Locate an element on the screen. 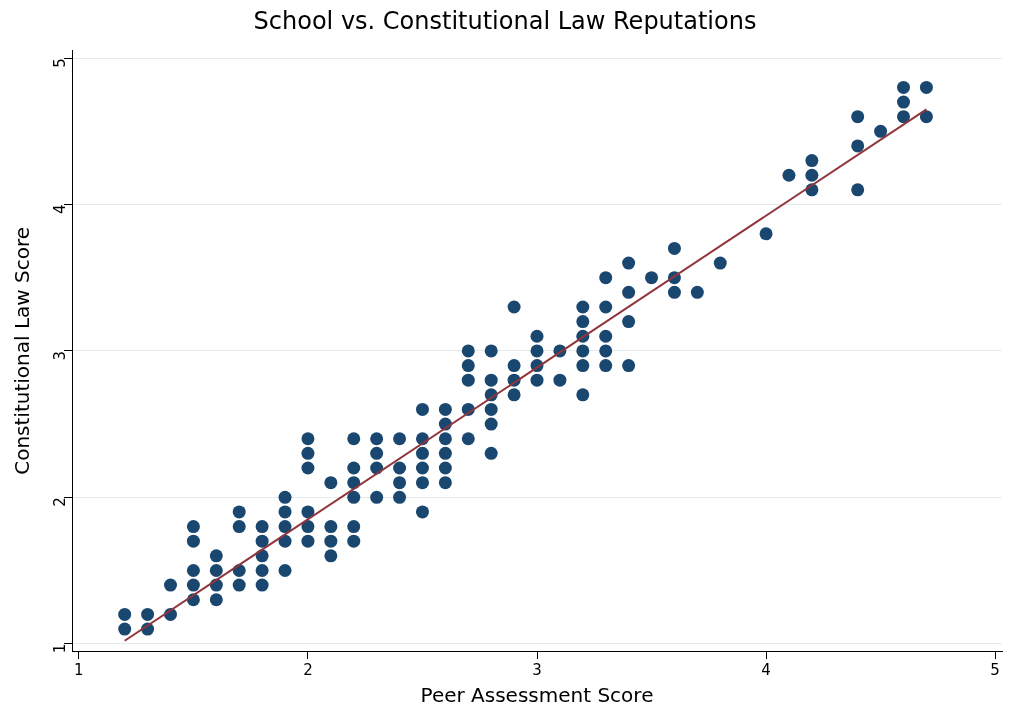  y-tick-label: 3 is located at coordinates (59, 355).